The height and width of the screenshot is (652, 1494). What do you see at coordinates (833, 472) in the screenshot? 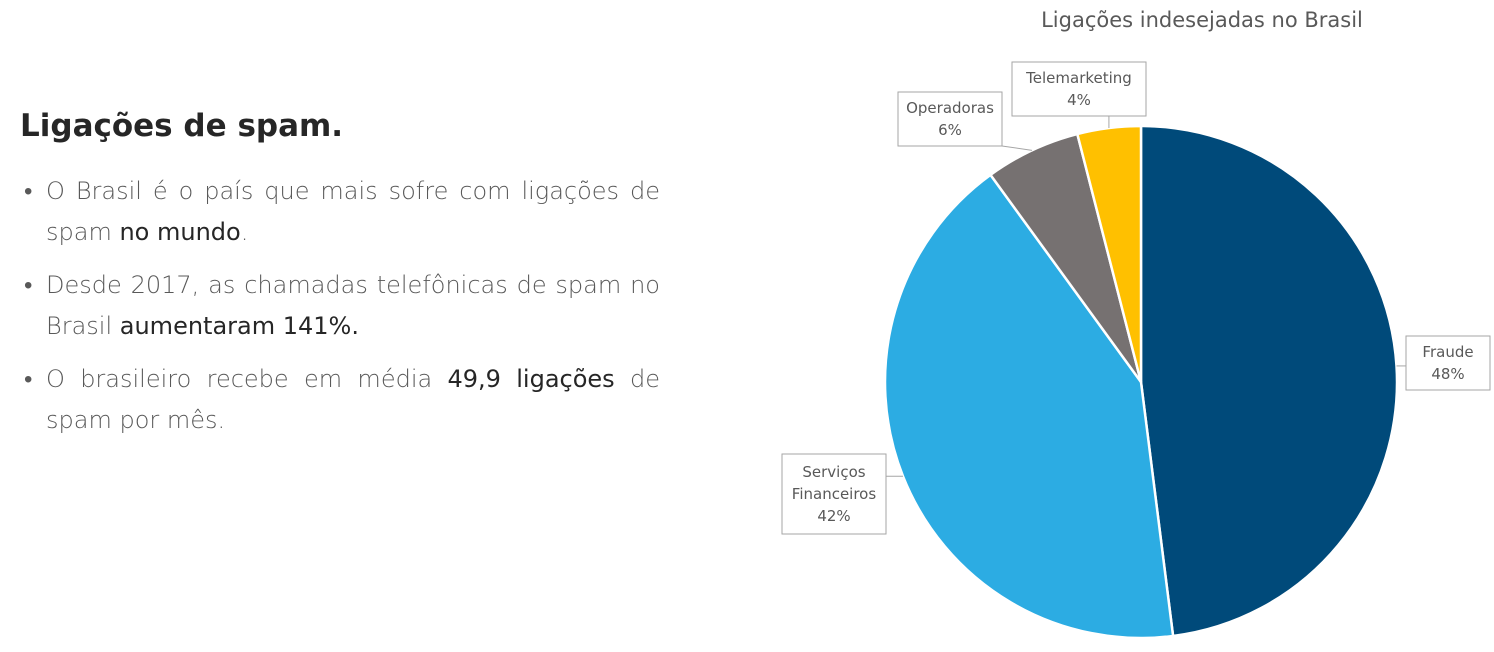
I see `data-label-name: Serviços` at bounding box center [833, 472].